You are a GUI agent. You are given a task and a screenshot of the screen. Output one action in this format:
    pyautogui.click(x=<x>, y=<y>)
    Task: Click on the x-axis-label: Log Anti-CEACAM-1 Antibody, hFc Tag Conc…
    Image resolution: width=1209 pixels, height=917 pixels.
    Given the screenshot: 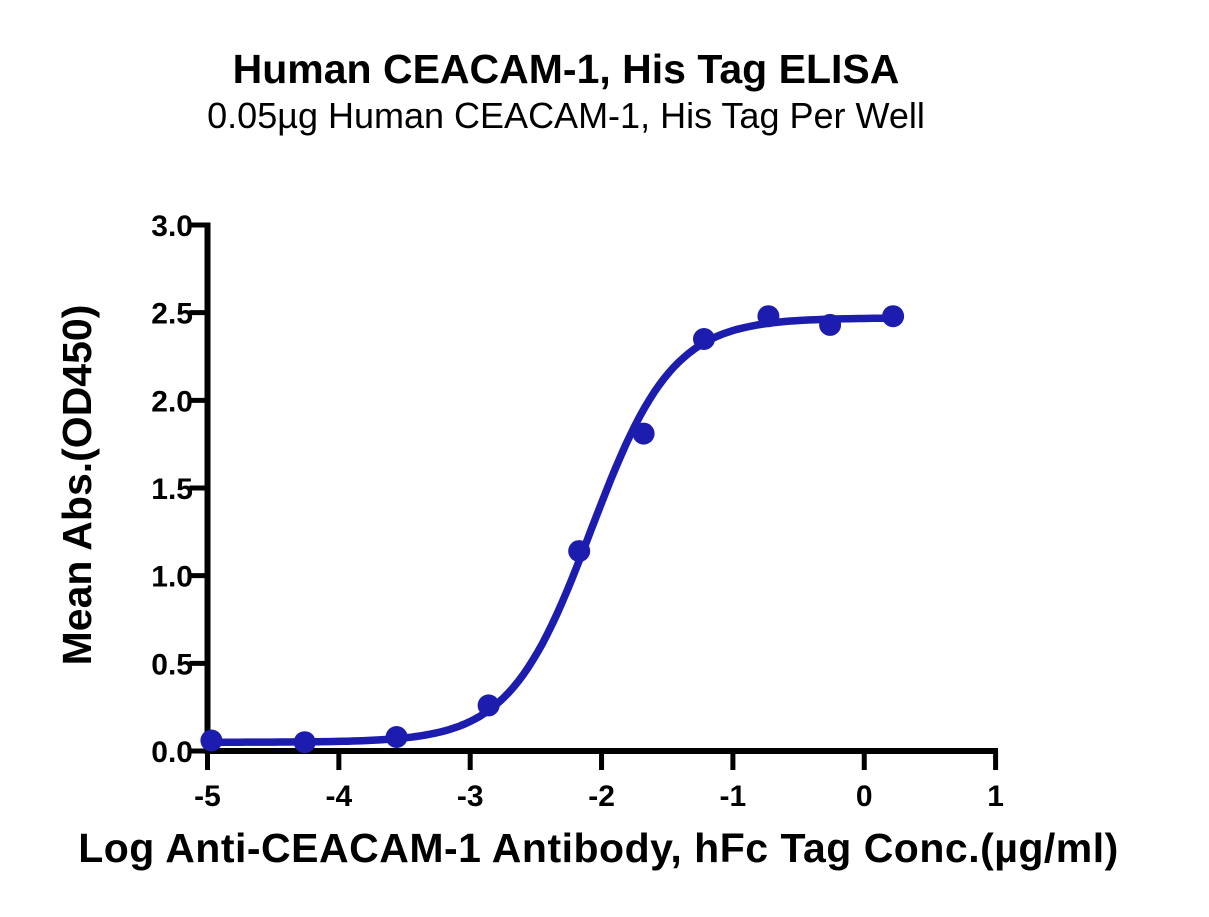 What is the action you would take?
    pyautogui.click(x=598, y=848)
    